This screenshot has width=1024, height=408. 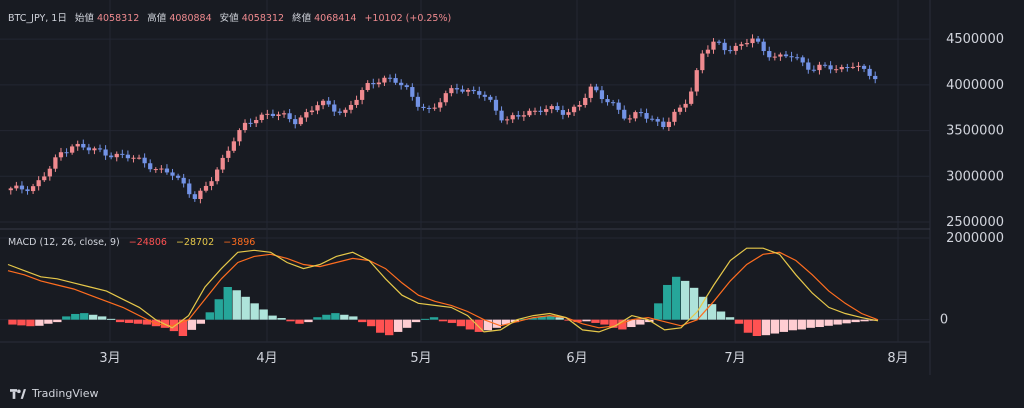 What do you see at coordinates (54, 393) in the screenshot?
I see `tradingview-brand: TradingView` at bounding box center [54, 393].